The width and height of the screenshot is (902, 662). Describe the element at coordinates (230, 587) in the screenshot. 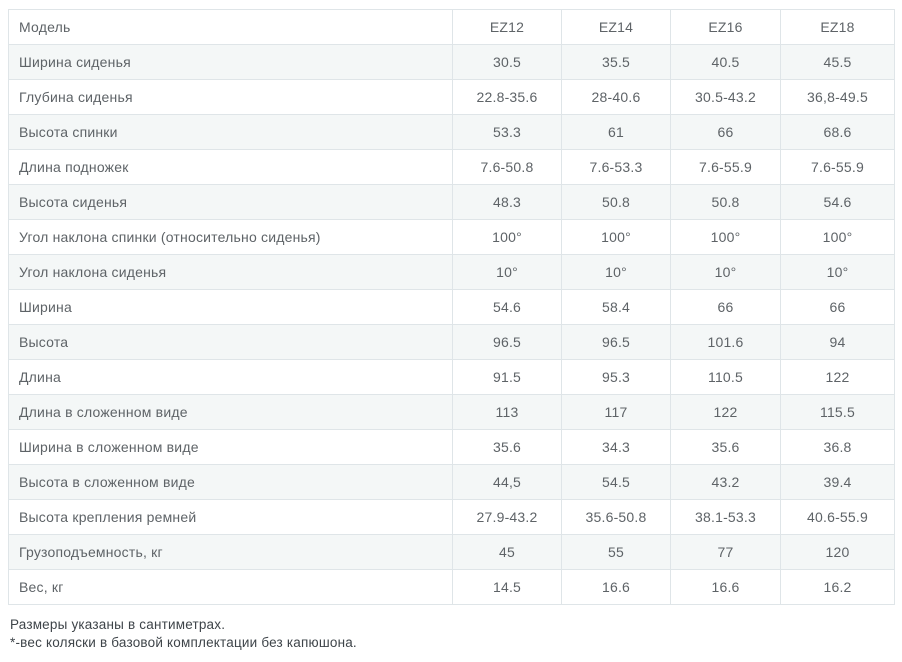

I see `row-label: Вес, кг` at that location.